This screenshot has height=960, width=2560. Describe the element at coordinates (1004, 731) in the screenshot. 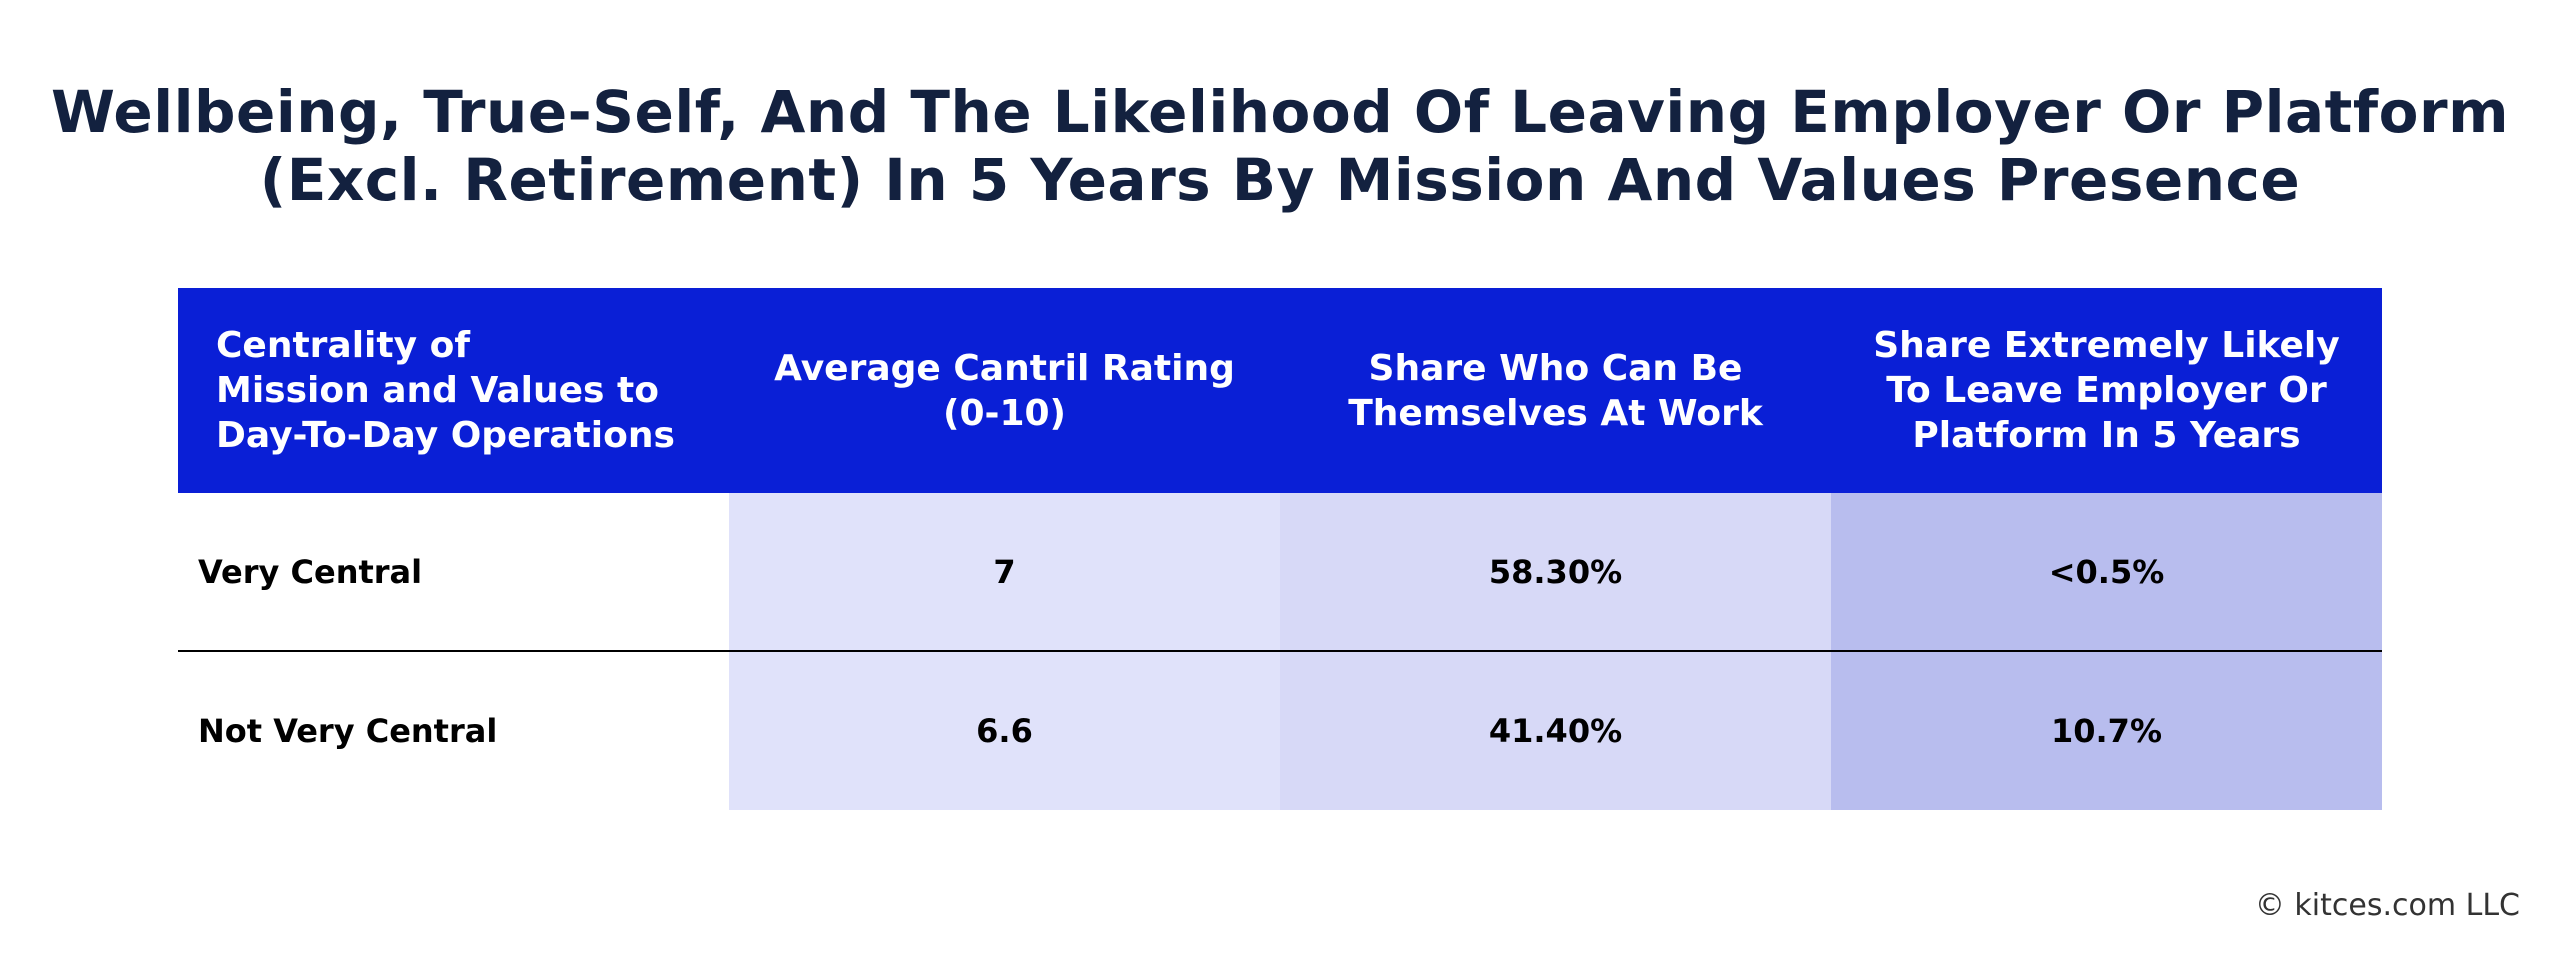

I see `cell-cantril-rating: 6.6` at that location.